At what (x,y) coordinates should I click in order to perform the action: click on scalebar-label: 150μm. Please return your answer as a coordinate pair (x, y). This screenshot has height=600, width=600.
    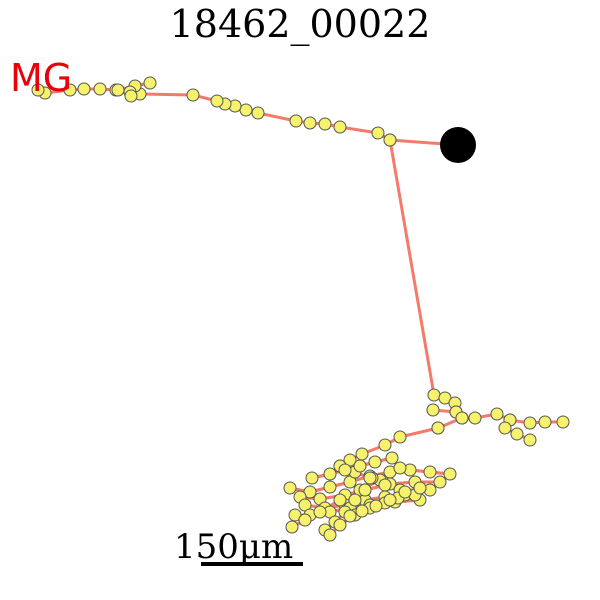
    Looking at the image, I should click on (234, 547).